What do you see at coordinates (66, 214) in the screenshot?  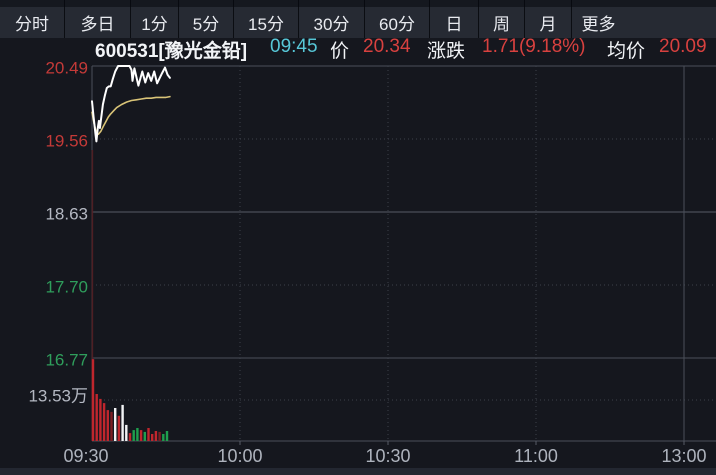 I see `y-axis-tick-18.63: 18.63` at bounding box center [66, 214].